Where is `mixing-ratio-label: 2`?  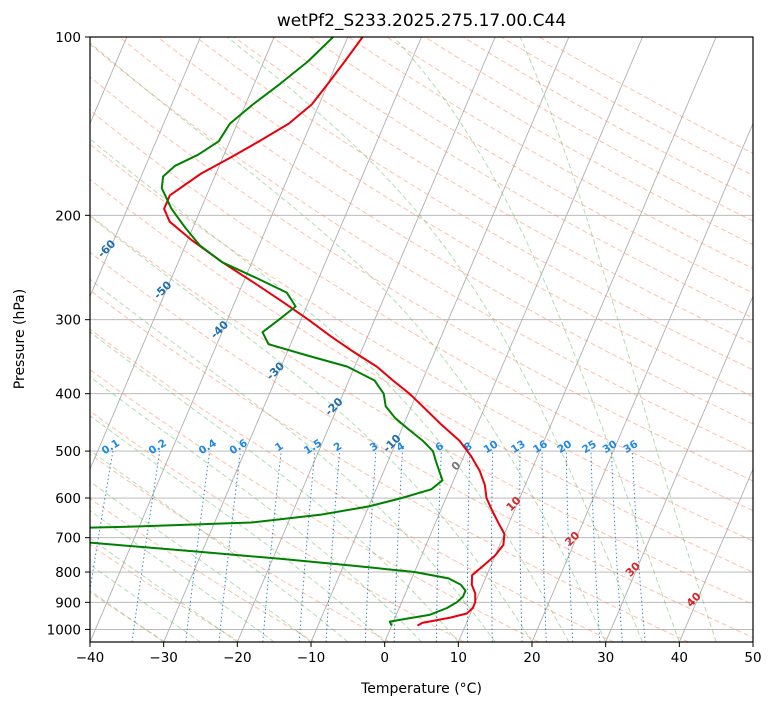
mixing-ratio-label: 2 is located at coordinates (338, 447).